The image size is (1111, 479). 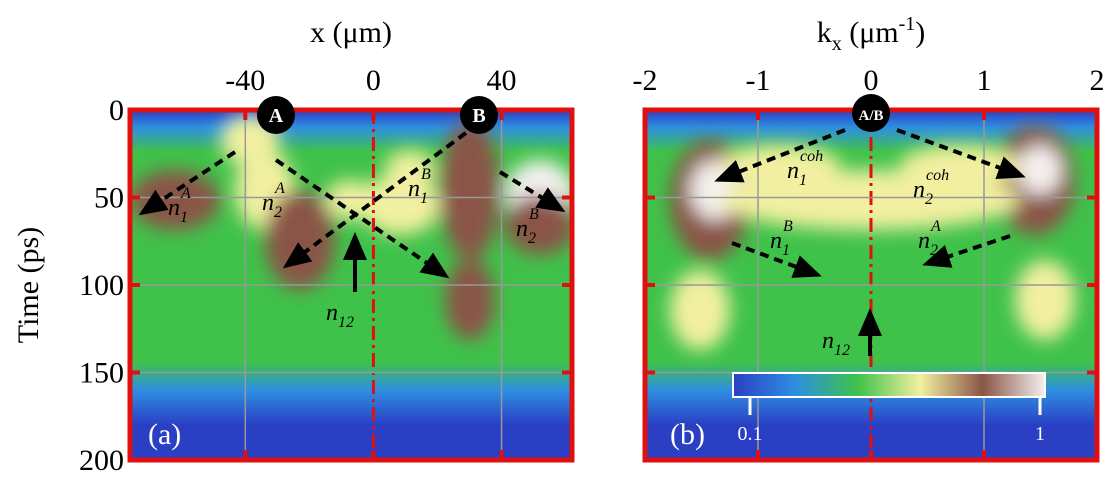 I want to click on x-tick-label: 1, so click(x=984, y=80).